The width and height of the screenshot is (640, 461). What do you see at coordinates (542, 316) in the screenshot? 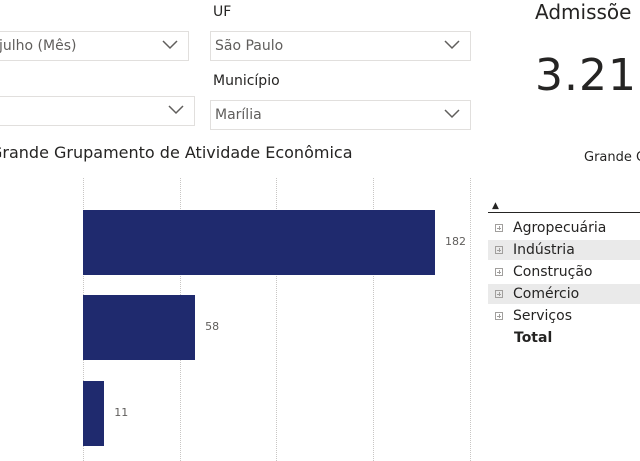
I see `matrix-row-label: Serviços` at bounding box center [542, 316].